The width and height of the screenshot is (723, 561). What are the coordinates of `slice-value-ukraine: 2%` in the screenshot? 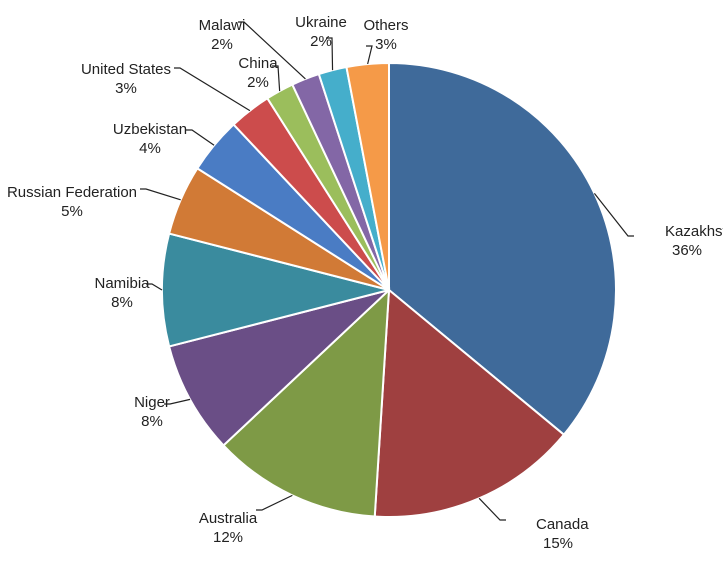 It's located at (321, 41).